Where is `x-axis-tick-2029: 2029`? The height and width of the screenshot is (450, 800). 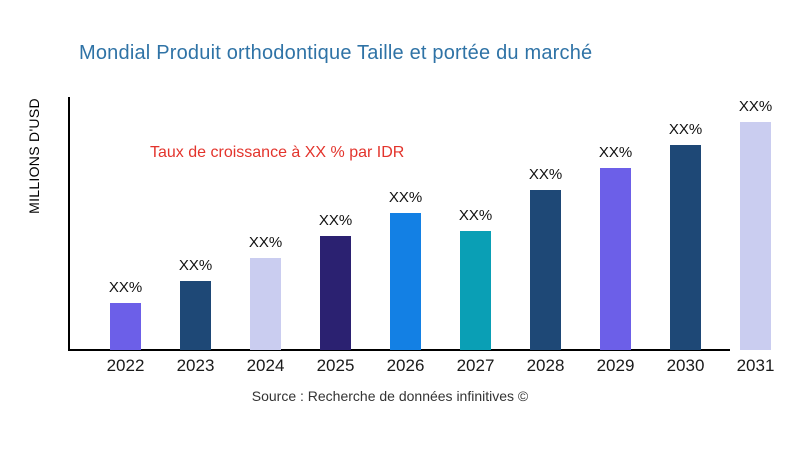
x-axis-tick-2029: 2029 is located at coordinates (615, 365).